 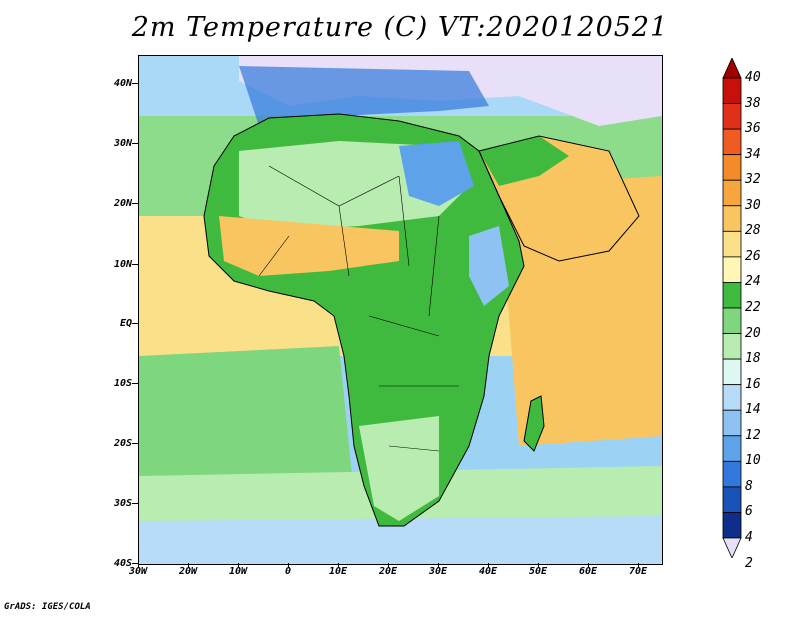 What do you see at coordinates (559, 198) in the screenshot?
I see `arabia-coastline` at bounding box center [559, 198].